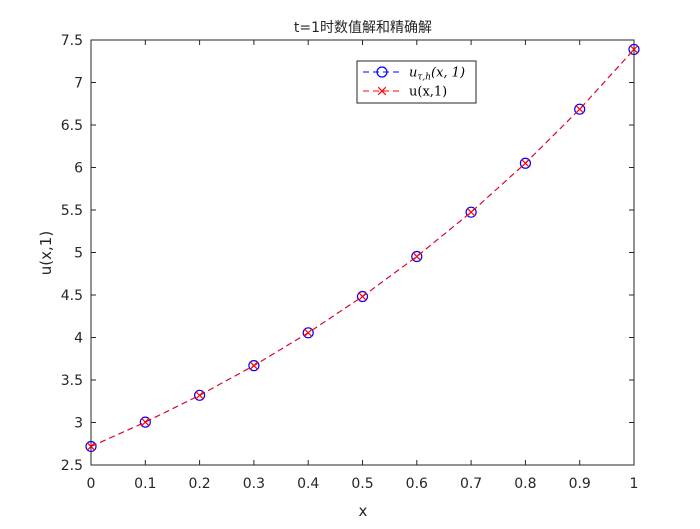 Image resolution: width=700 pixels, height=529 pixels. What do you see at coordinates (72, 296) in the screenshot?
I see `y-tick-label: 4.5` at bounding box center [72, 296].